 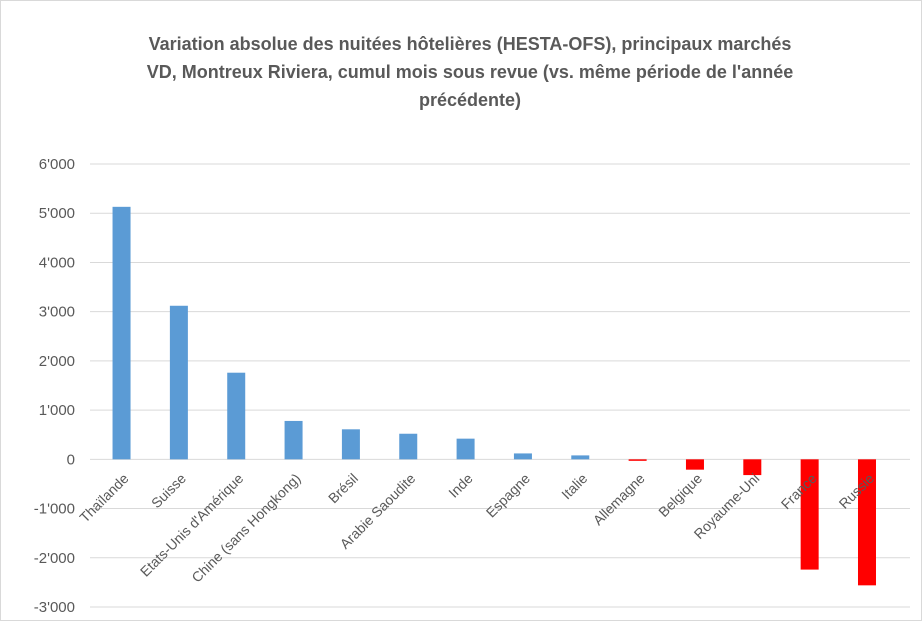 What do you see at coordinates (57, 312) in the screenshot?
I see `y-tick-label: 3'000` at bounding box center [57, 312].